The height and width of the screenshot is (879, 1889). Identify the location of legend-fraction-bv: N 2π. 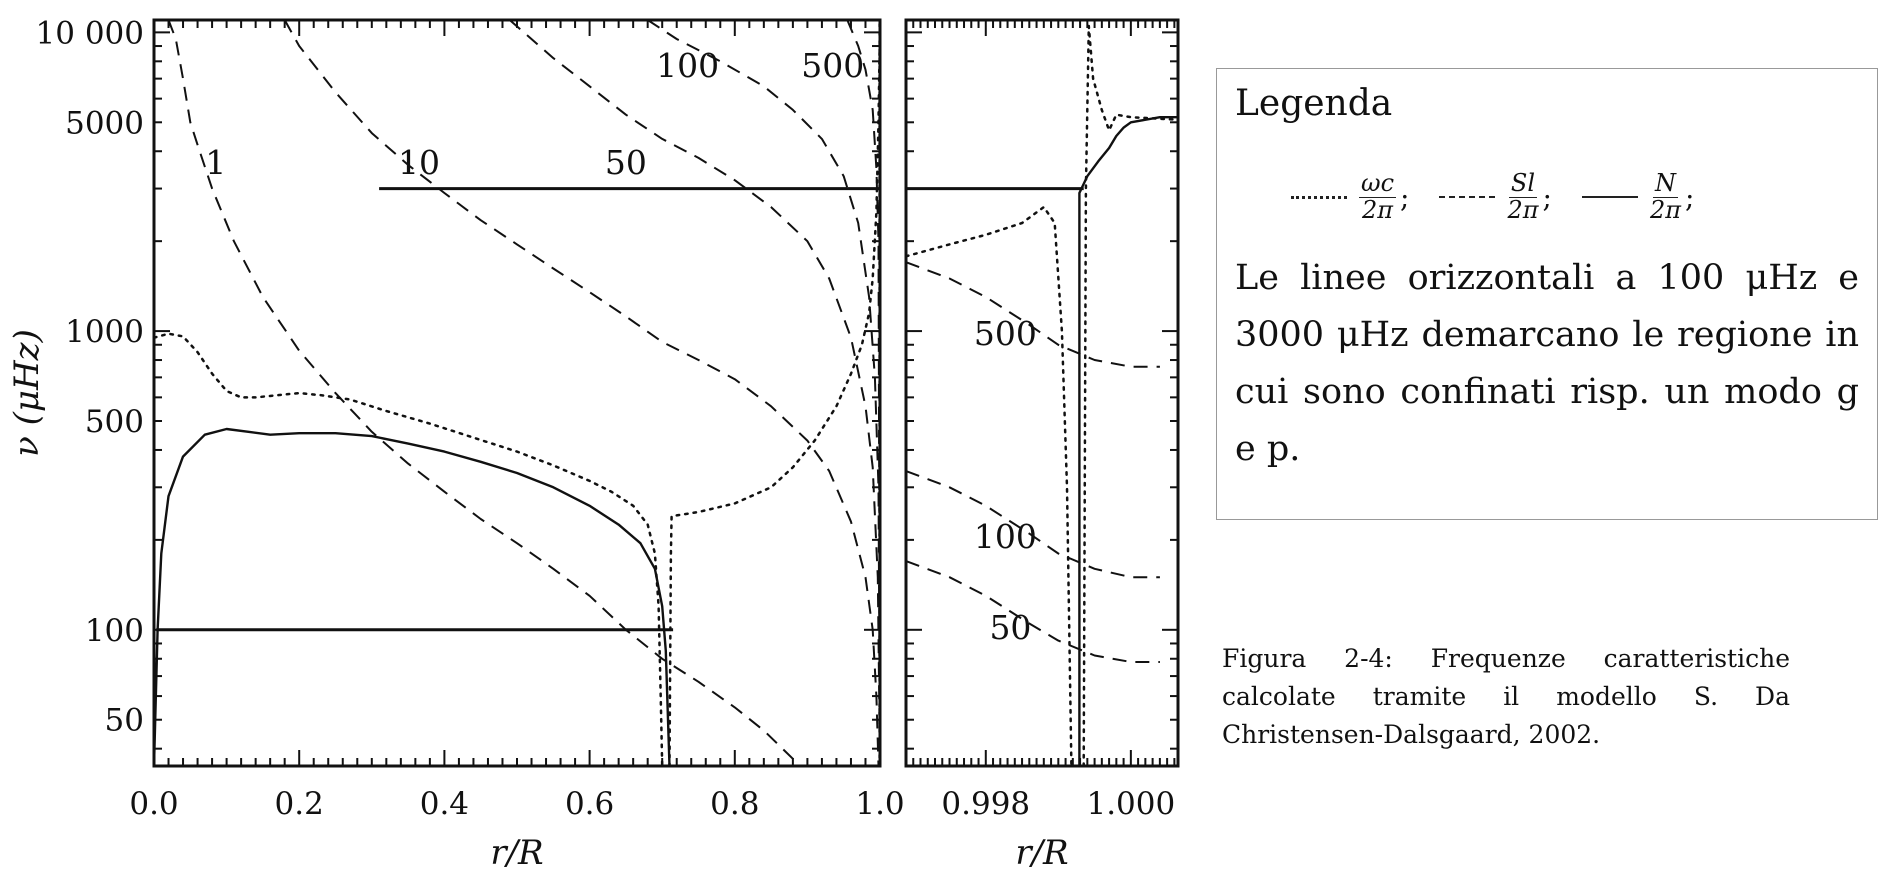
(1665, 196).